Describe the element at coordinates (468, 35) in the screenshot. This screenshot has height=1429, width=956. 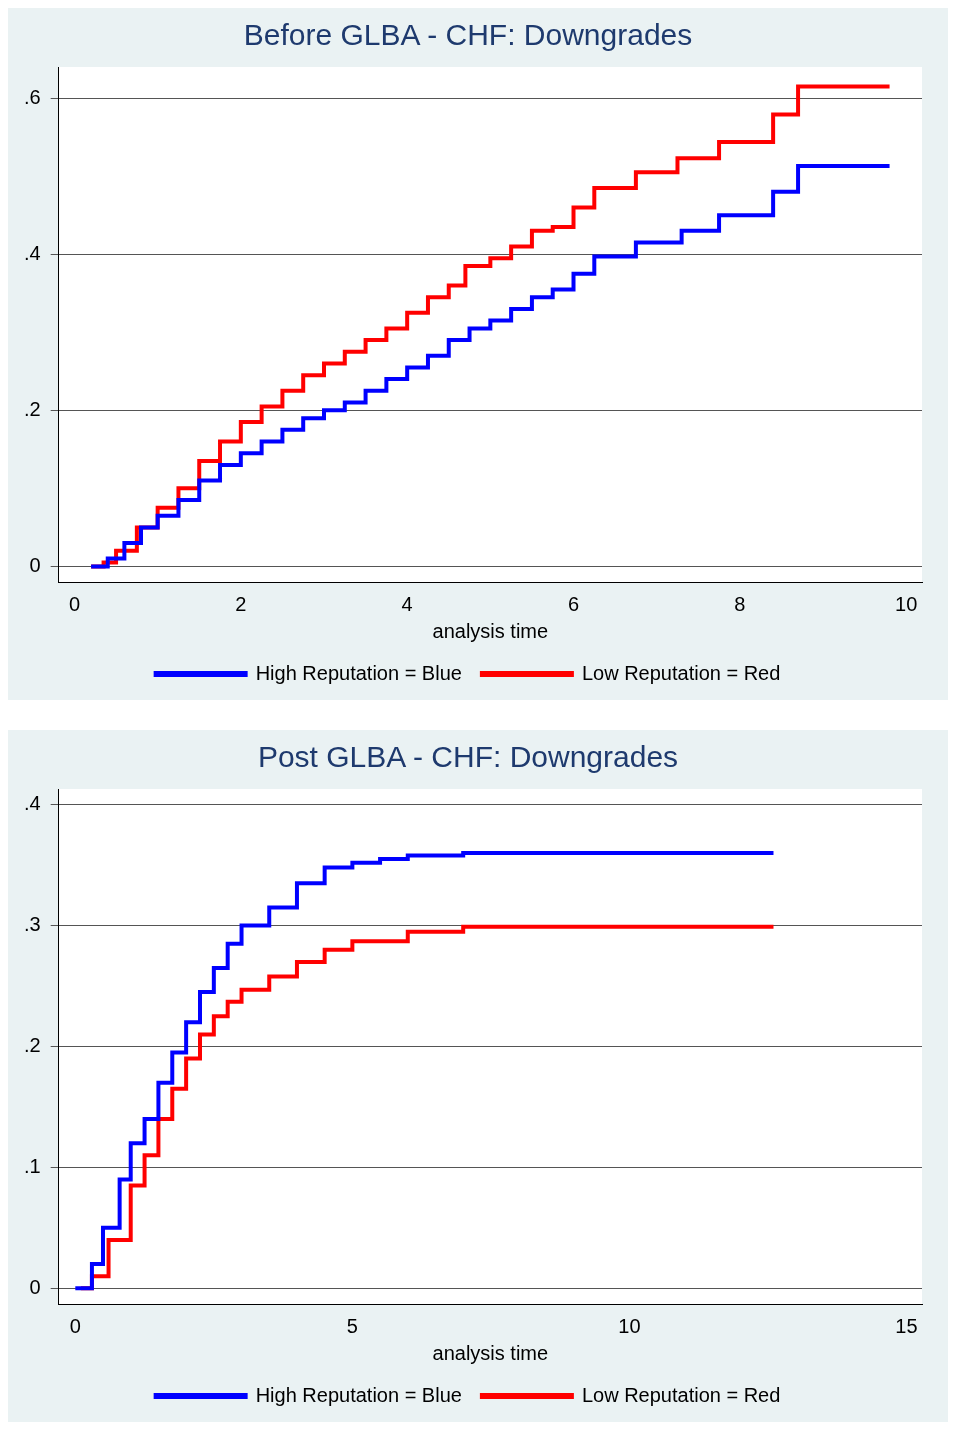
I see `chart-title: Before GLBA - CHF: Downgrades` at that location.